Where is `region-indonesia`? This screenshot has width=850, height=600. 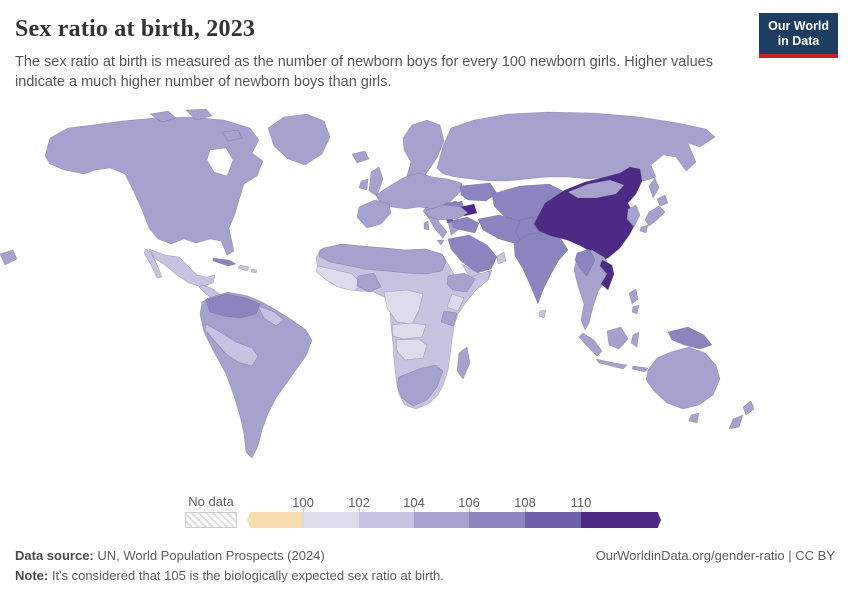
region-indonesia is located at coordinates (613, 349).